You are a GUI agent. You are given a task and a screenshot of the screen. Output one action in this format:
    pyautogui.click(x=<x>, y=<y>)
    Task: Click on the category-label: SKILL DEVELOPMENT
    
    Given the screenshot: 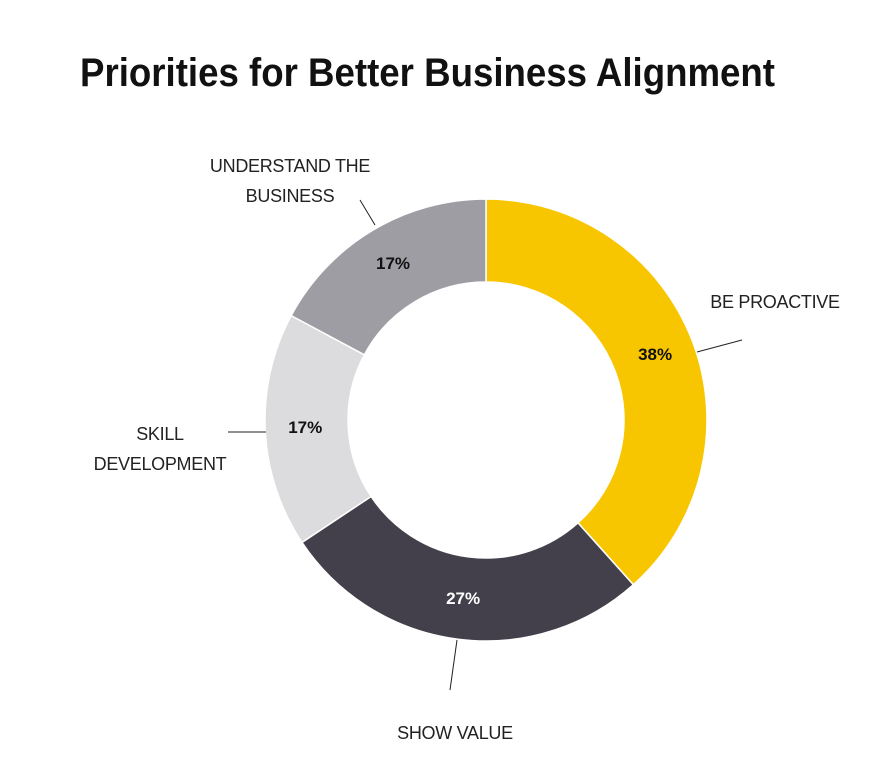 What is the action you would take?
    pyautogui.click(x=160, y=449)
    